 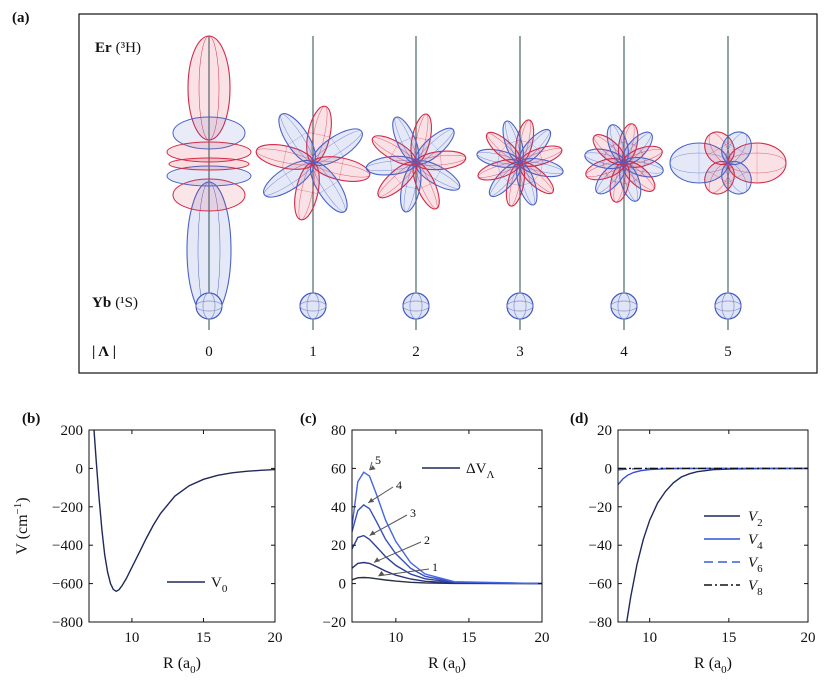 I want to click on orbital-group-5: 5, so click(x=728, y=198).